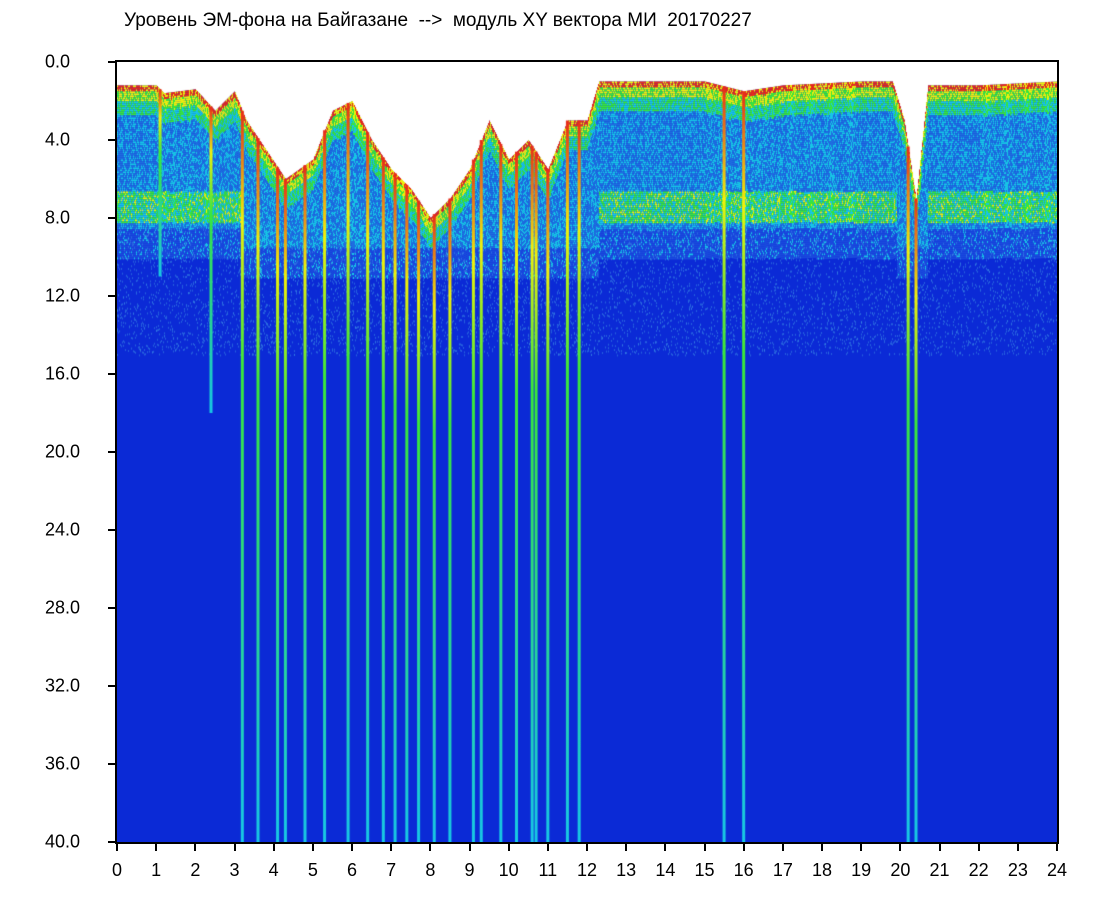  I want to click on x-tick-label: 12, so click(587, 870).